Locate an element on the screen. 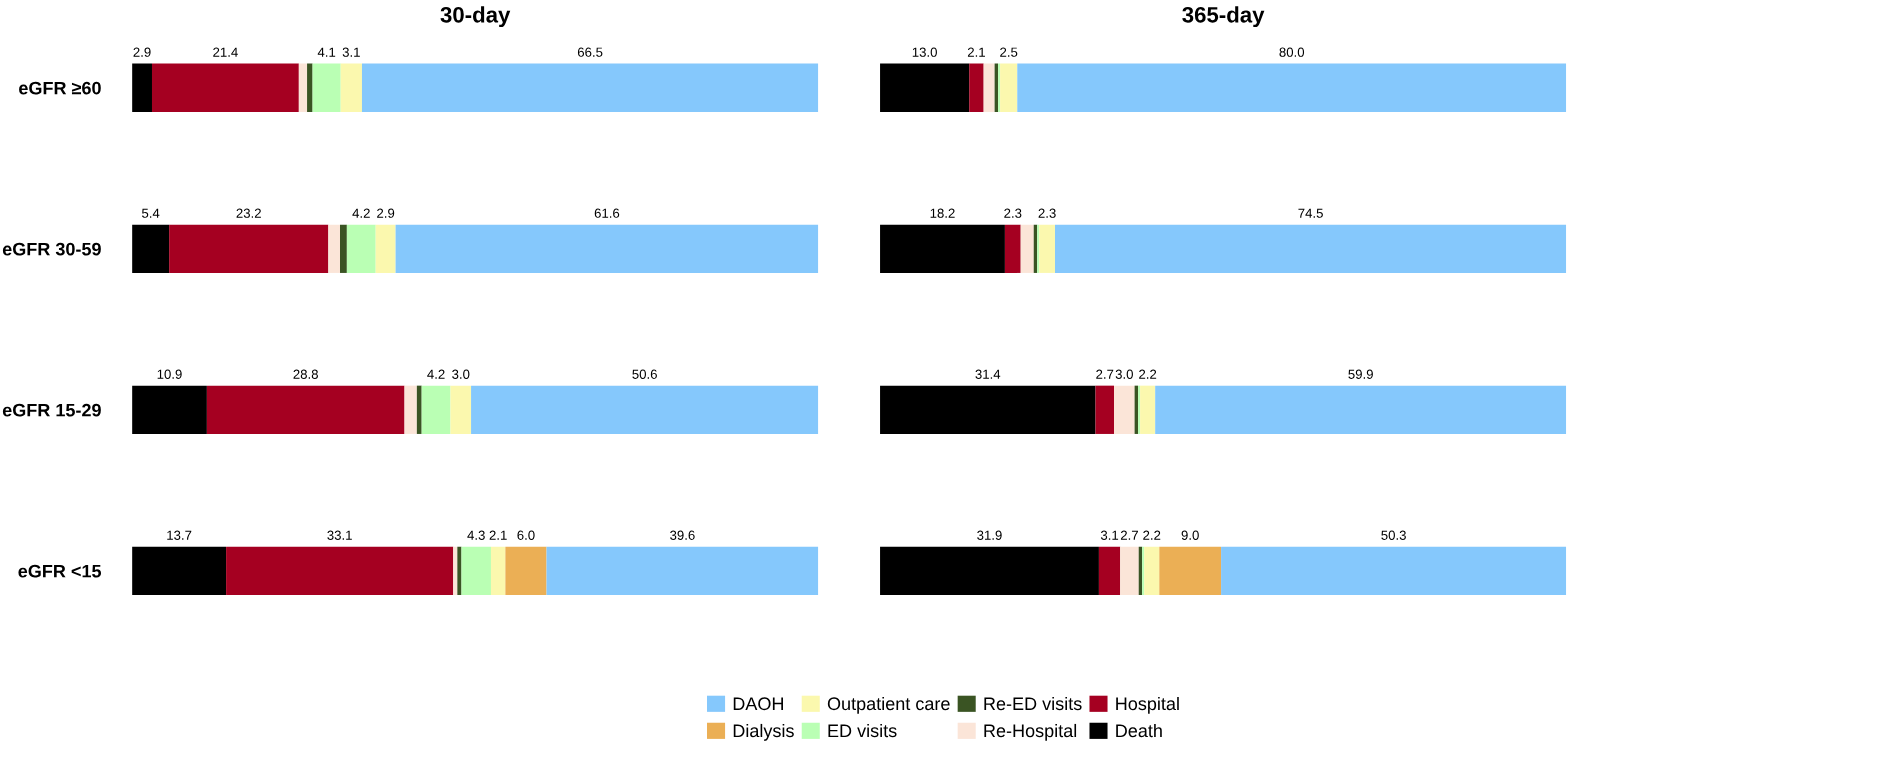 This screenshot has height=757, width=1887. legend-label: DAOH is located at coordinates (758, 704).